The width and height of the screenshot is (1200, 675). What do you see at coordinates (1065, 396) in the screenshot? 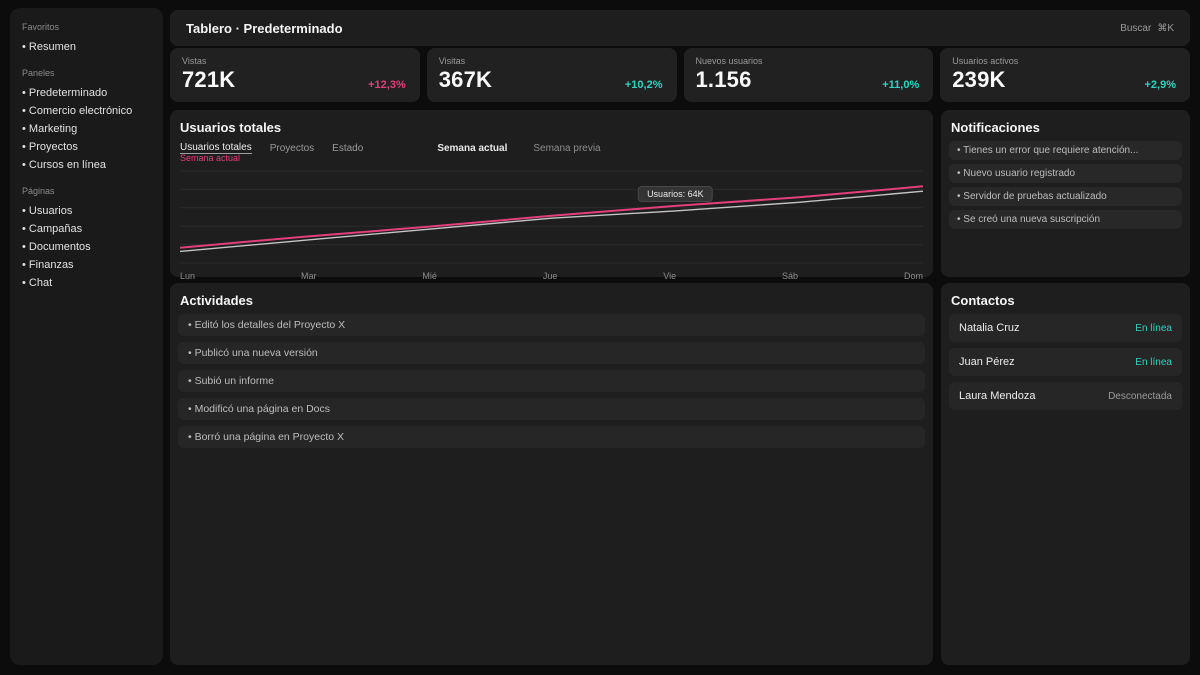
I see `contact-row: Laura Mendoza Desconectada` at bounding box center [1065, 396].